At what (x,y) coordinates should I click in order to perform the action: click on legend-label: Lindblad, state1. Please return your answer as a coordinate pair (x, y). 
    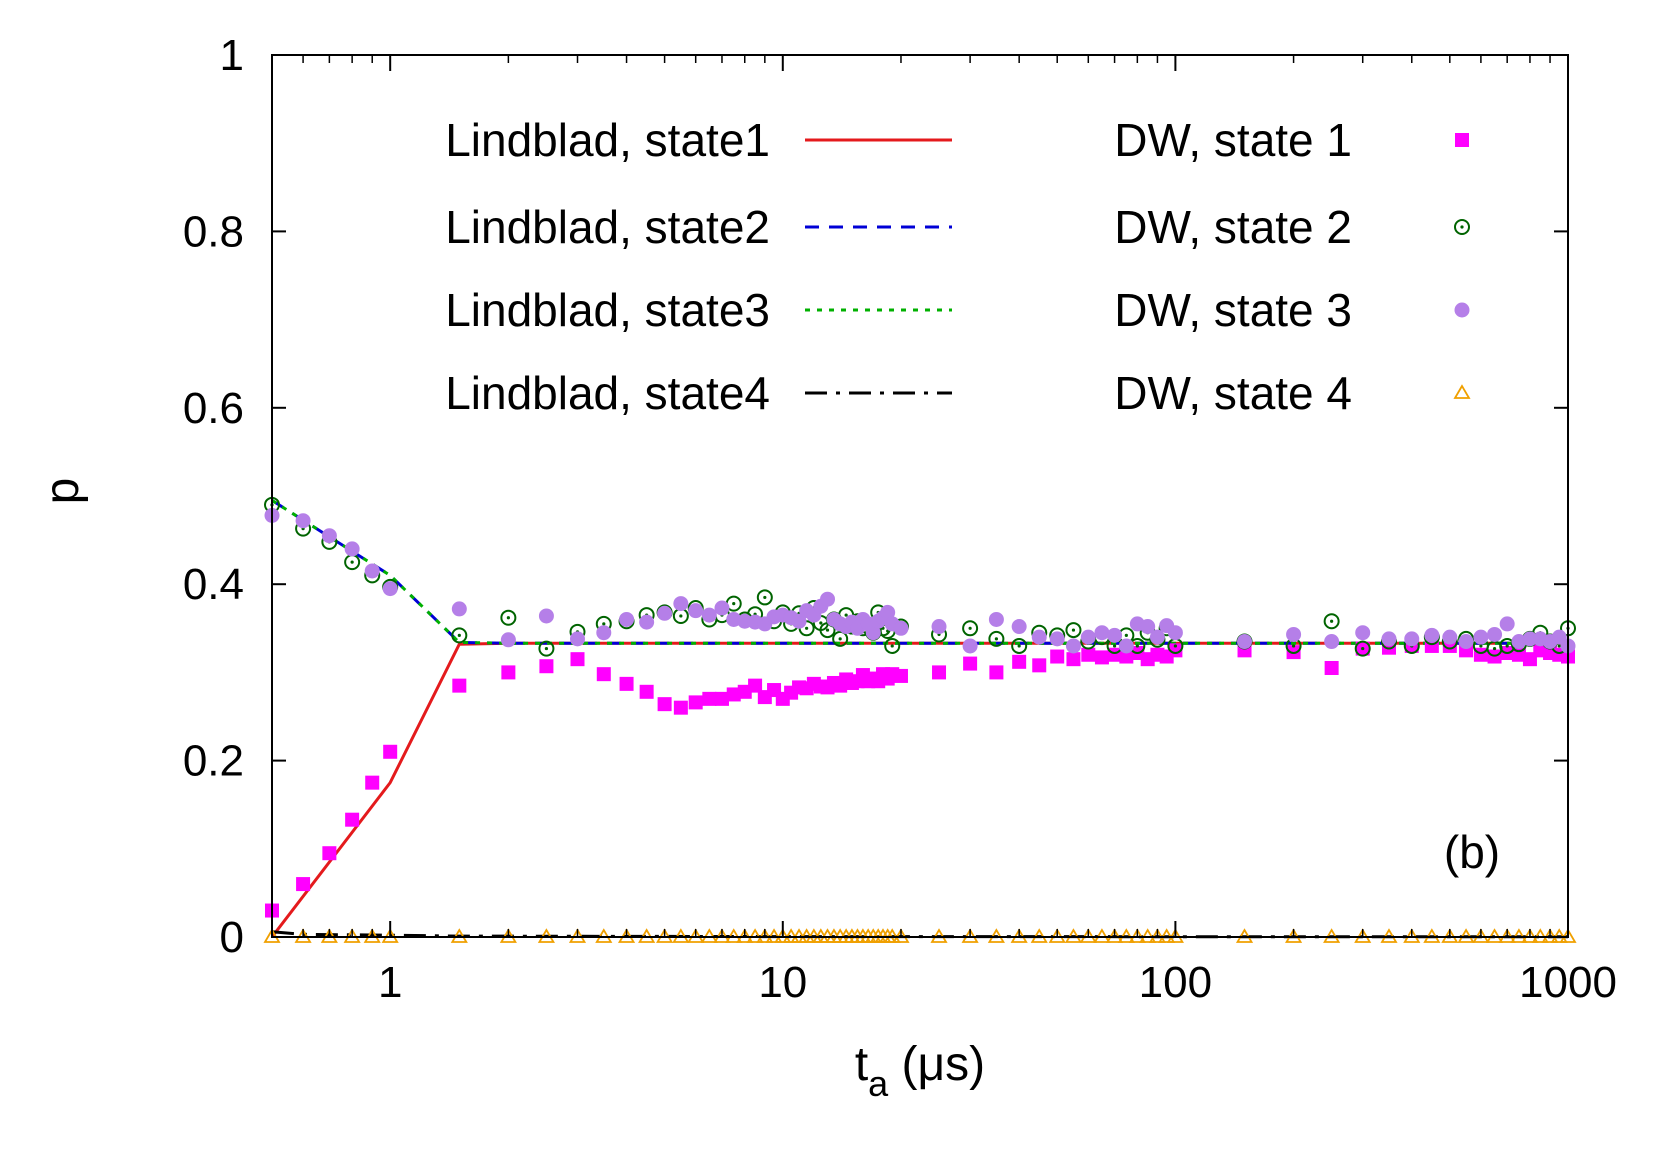
    Looking at the image, I should click on (607, 140).